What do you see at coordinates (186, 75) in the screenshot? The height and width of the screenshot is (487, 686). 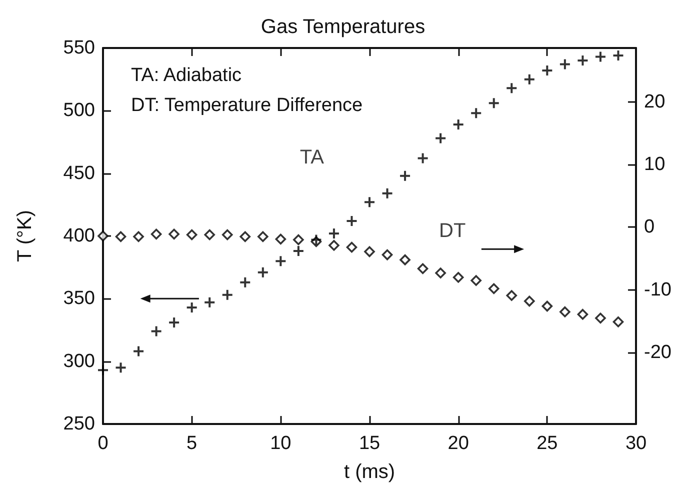 I see `annotation: TA: Adiabatic` at bounding box center [186, 75].